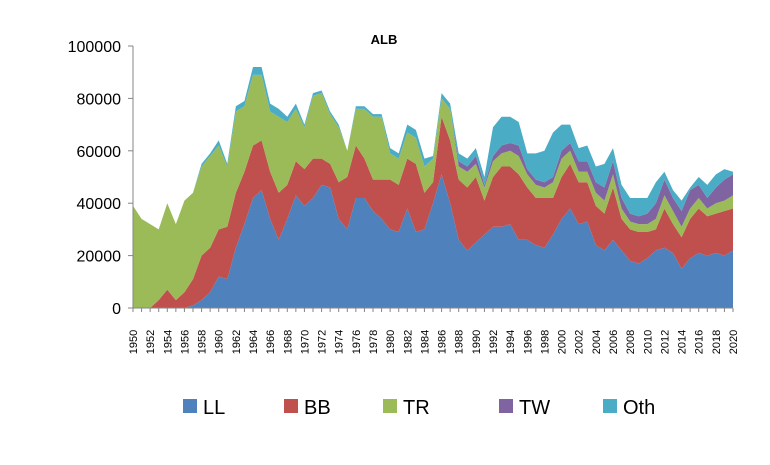  Describe the element at coordinates (271, 342) in the screenshot. I see `x-tick-label: 1966` at that location.